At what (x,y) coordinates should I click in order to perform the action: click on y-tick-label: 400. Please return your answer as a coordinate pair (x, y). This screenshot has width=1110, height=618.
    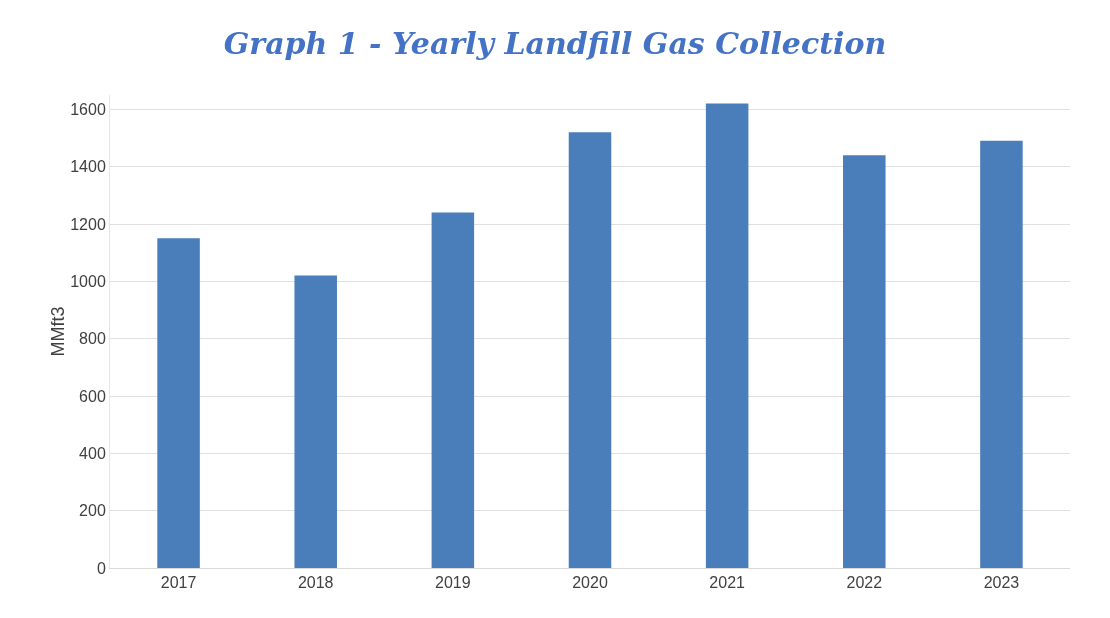
    Looking at the image, I should click on (92, 453).